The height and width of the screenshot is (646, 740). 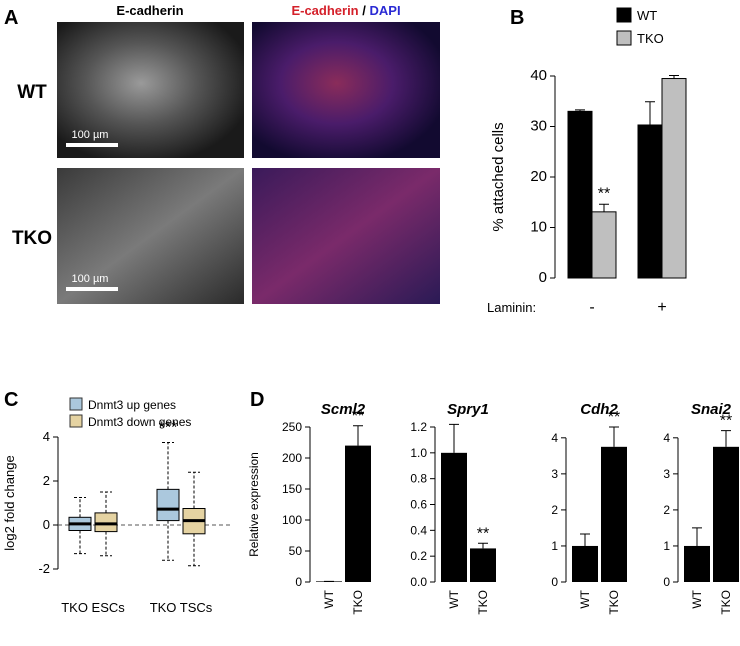 What do you see at coordinates (292, 520) in the screenshot?
I see `y-tick-label: 100` at bounding box center [292, 520].